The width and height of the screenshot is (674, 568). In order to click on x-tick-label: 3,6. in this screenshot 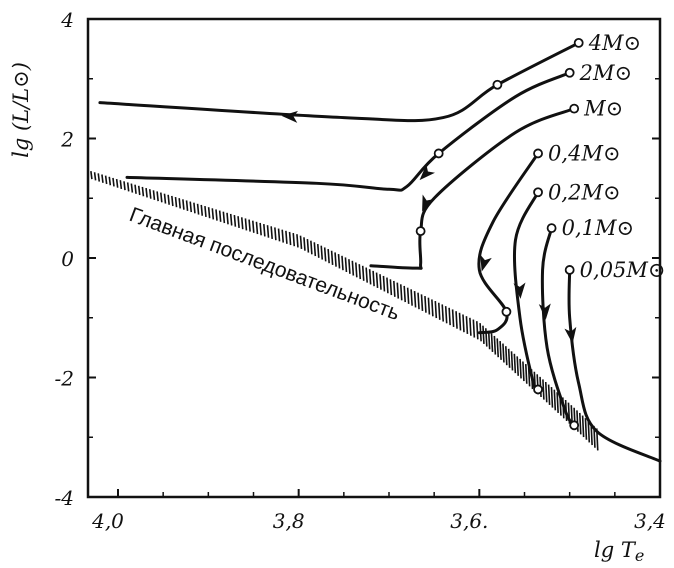, I will do `click(469, 521)`.